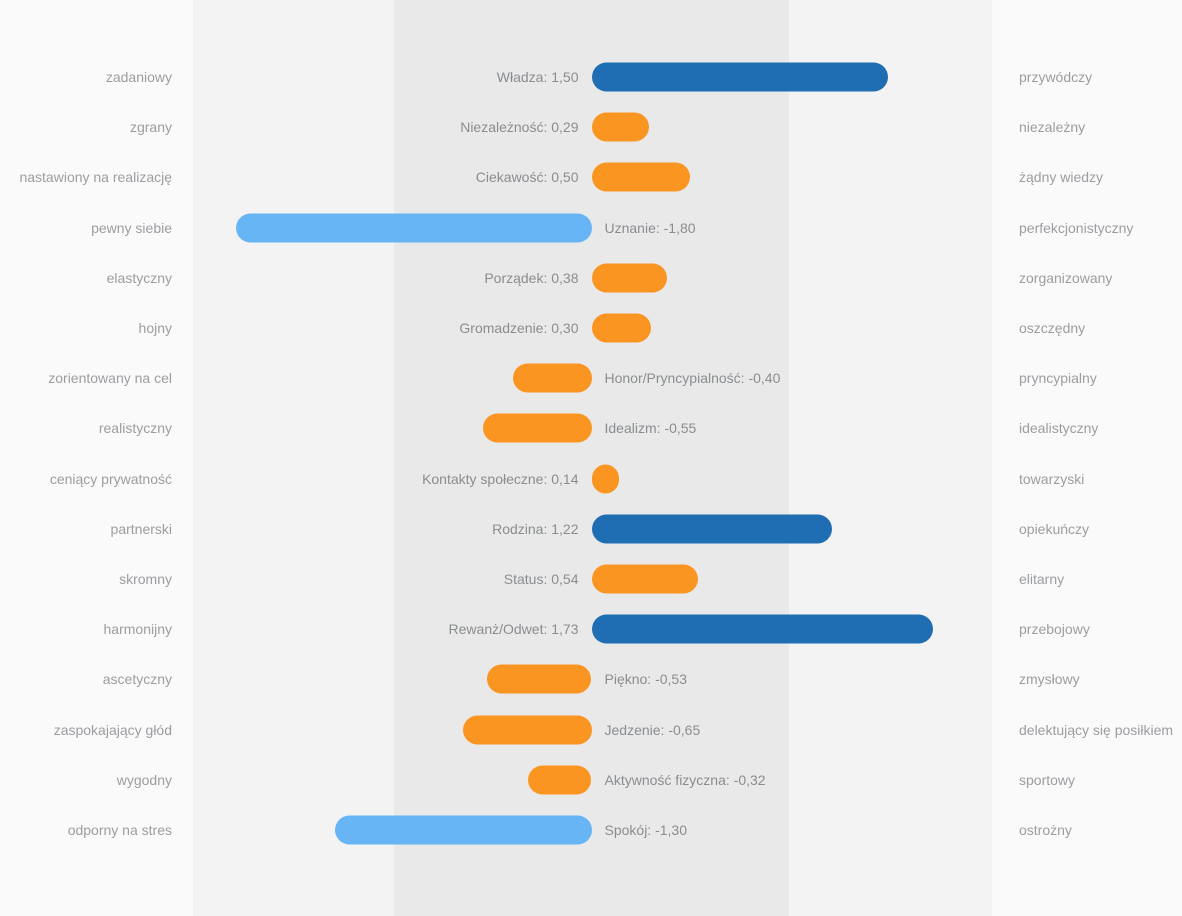  I want to click on left-trait-label: zgrany, so click(150, 127).